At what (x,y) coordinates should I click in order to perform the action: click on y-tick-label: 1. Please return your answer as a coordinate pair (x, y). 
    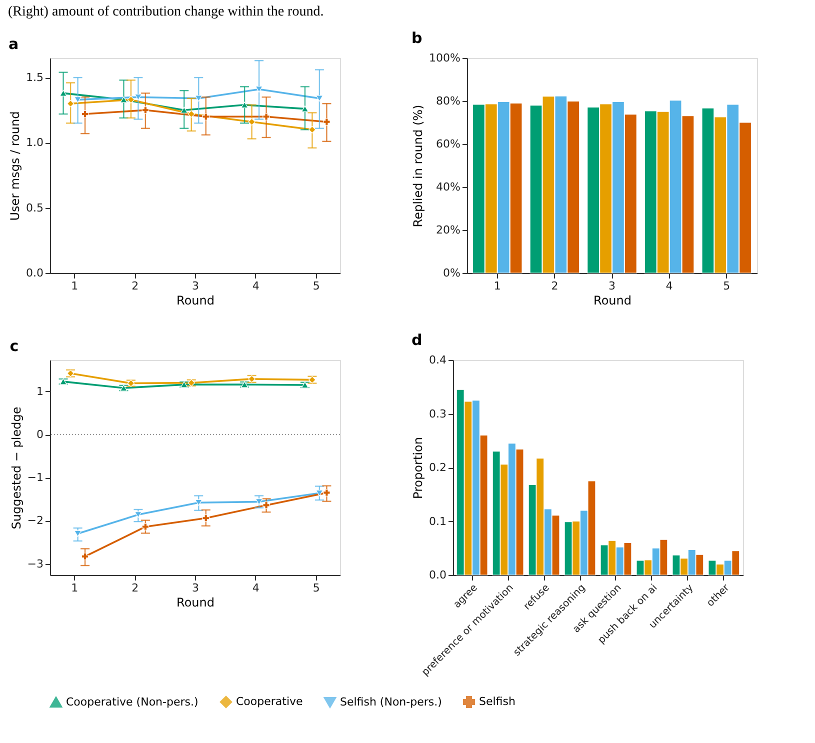
    Looking at the image, I should click on (40, 391).